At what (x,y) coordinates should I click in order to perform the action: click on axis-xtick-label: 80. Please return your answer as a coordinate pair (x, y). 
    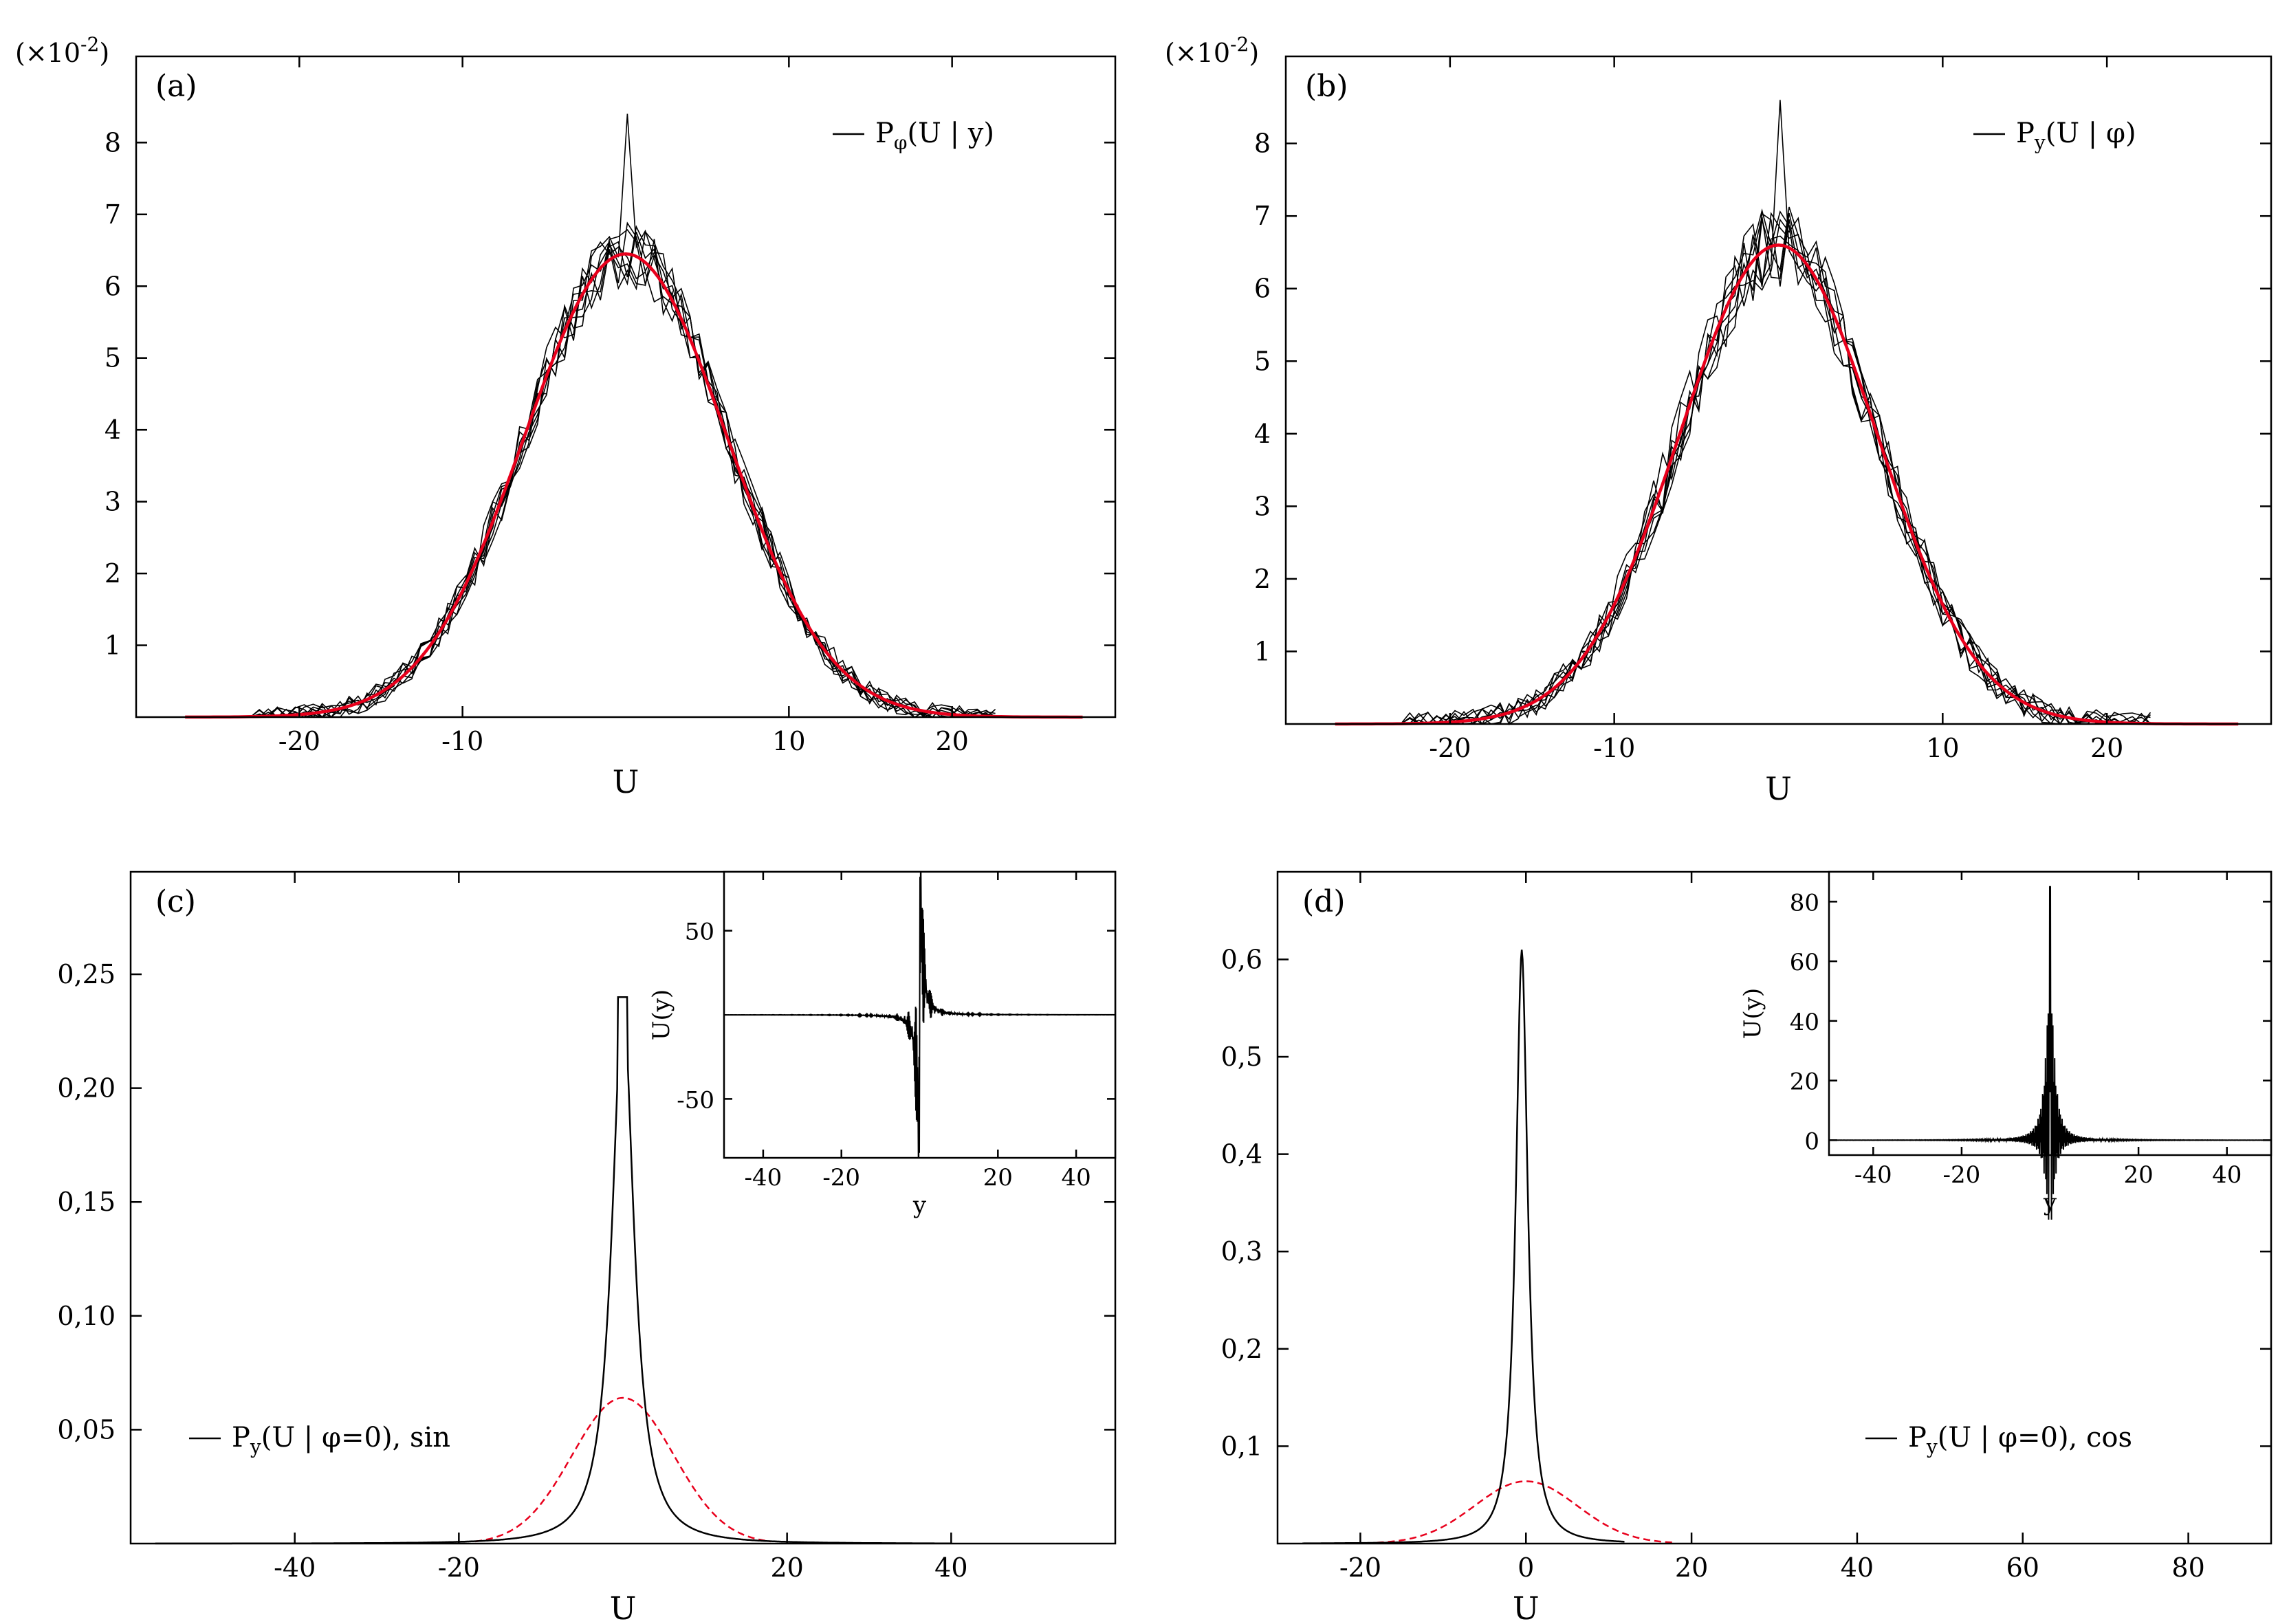
    Looking at the image, I should click on (2187, 1567).